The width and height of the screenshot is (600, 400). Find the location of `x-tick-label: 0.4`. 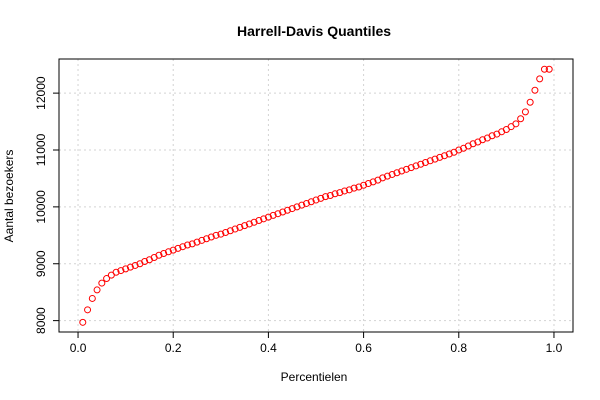

x-tick-label: 0.4 is located at coordinates (268, 348).